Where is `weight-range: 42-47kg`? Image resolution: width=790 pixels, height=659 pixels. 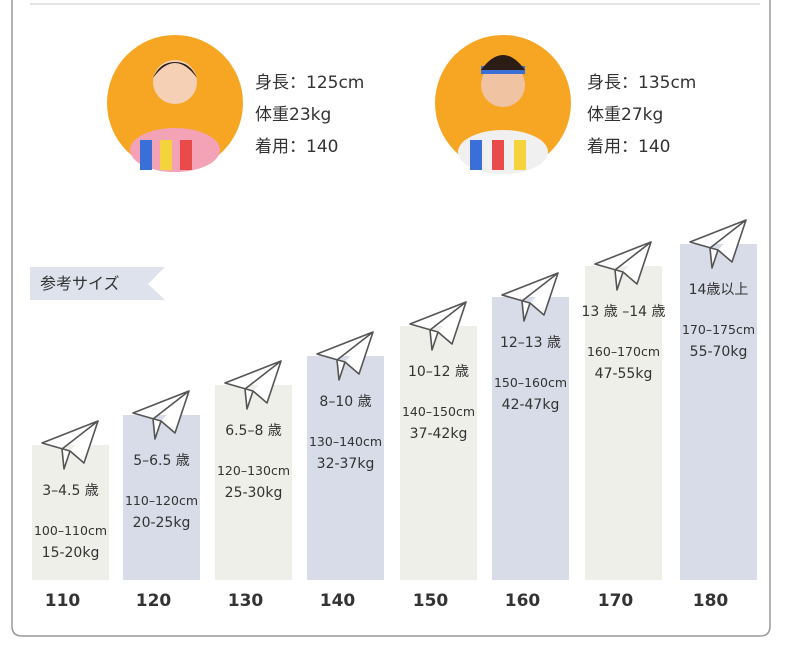
weight-range: 42-47kg is located at coordinates (531, 405).